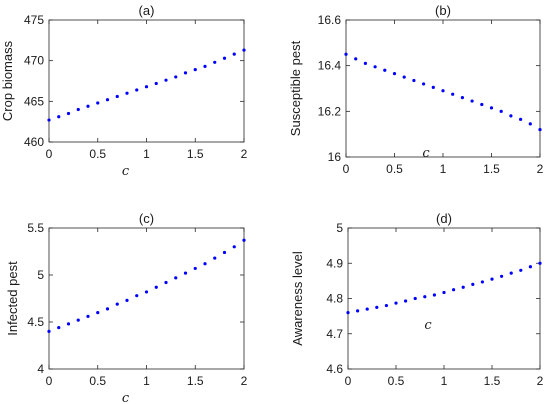 The height and width of the screenshot is (404, 550). What do you see at coordinates (443, 10) in the screenshot?
I see `panel-title: (b)` at bounding box center [443, 10].